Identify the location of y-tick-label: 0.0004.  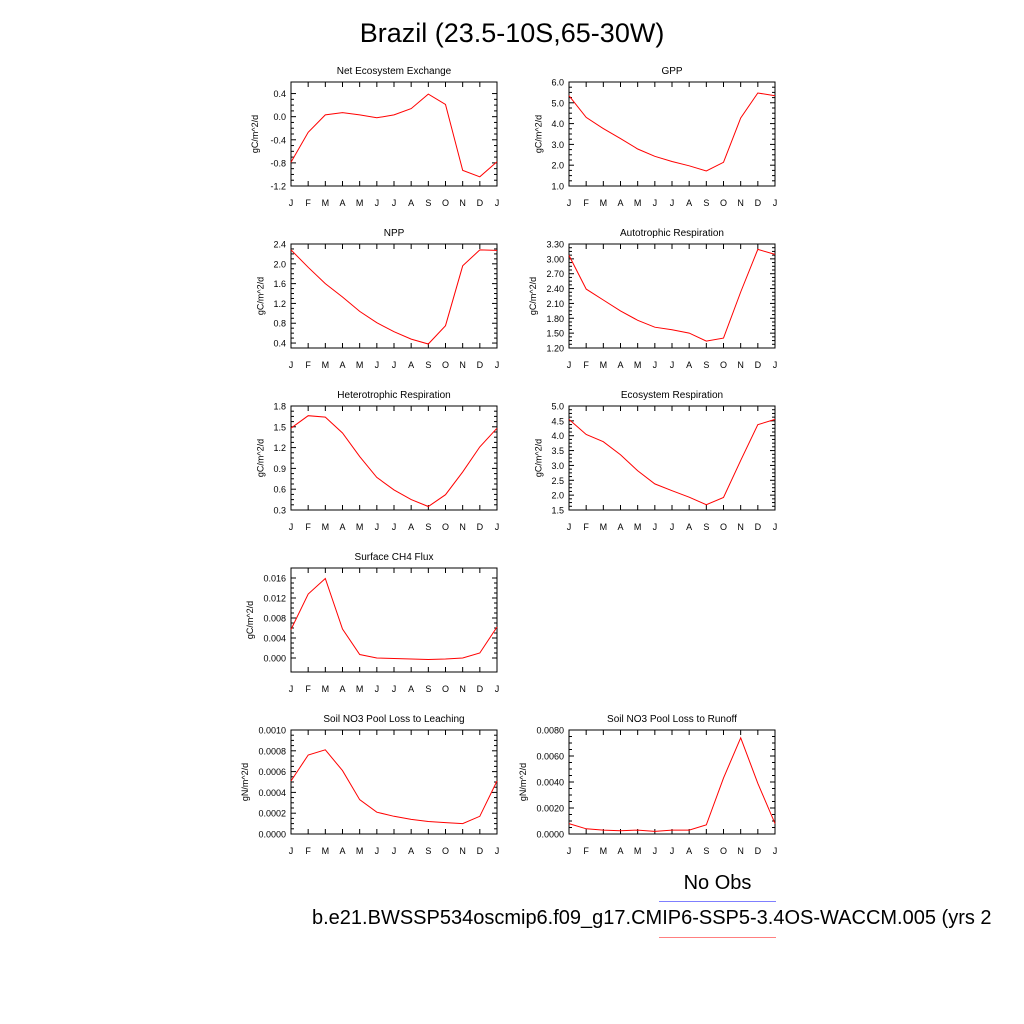
(272, 793).